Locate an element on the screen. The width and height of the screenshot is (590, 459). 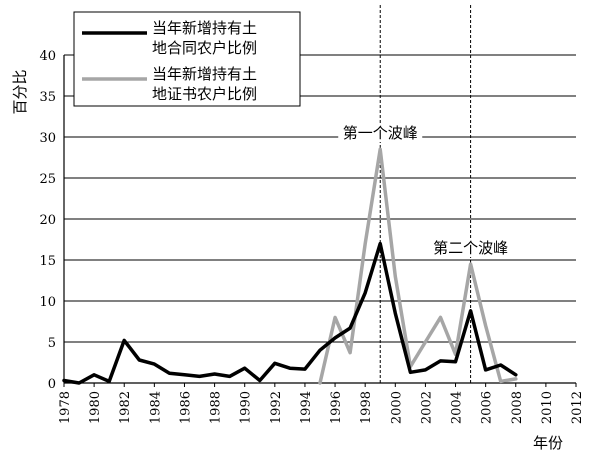
y-tick-label: 25 is located at coordinates (47, 179).